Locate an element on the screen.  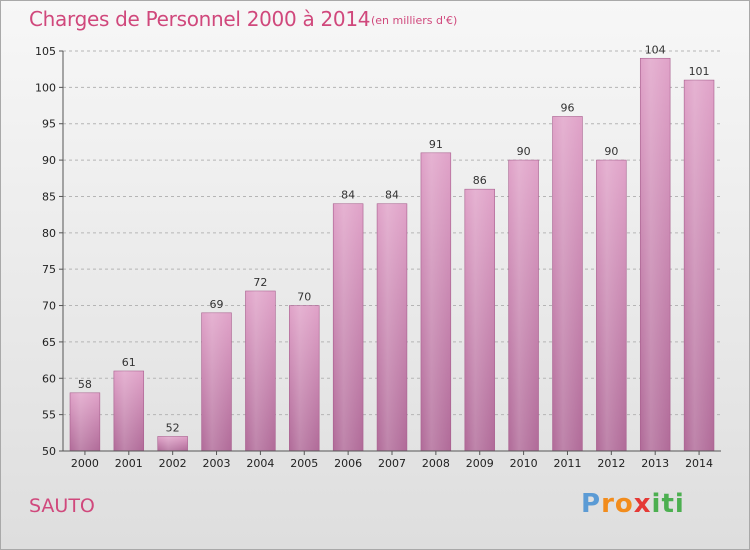
y-tick-label: 95 is located at coordinates (49, 124).